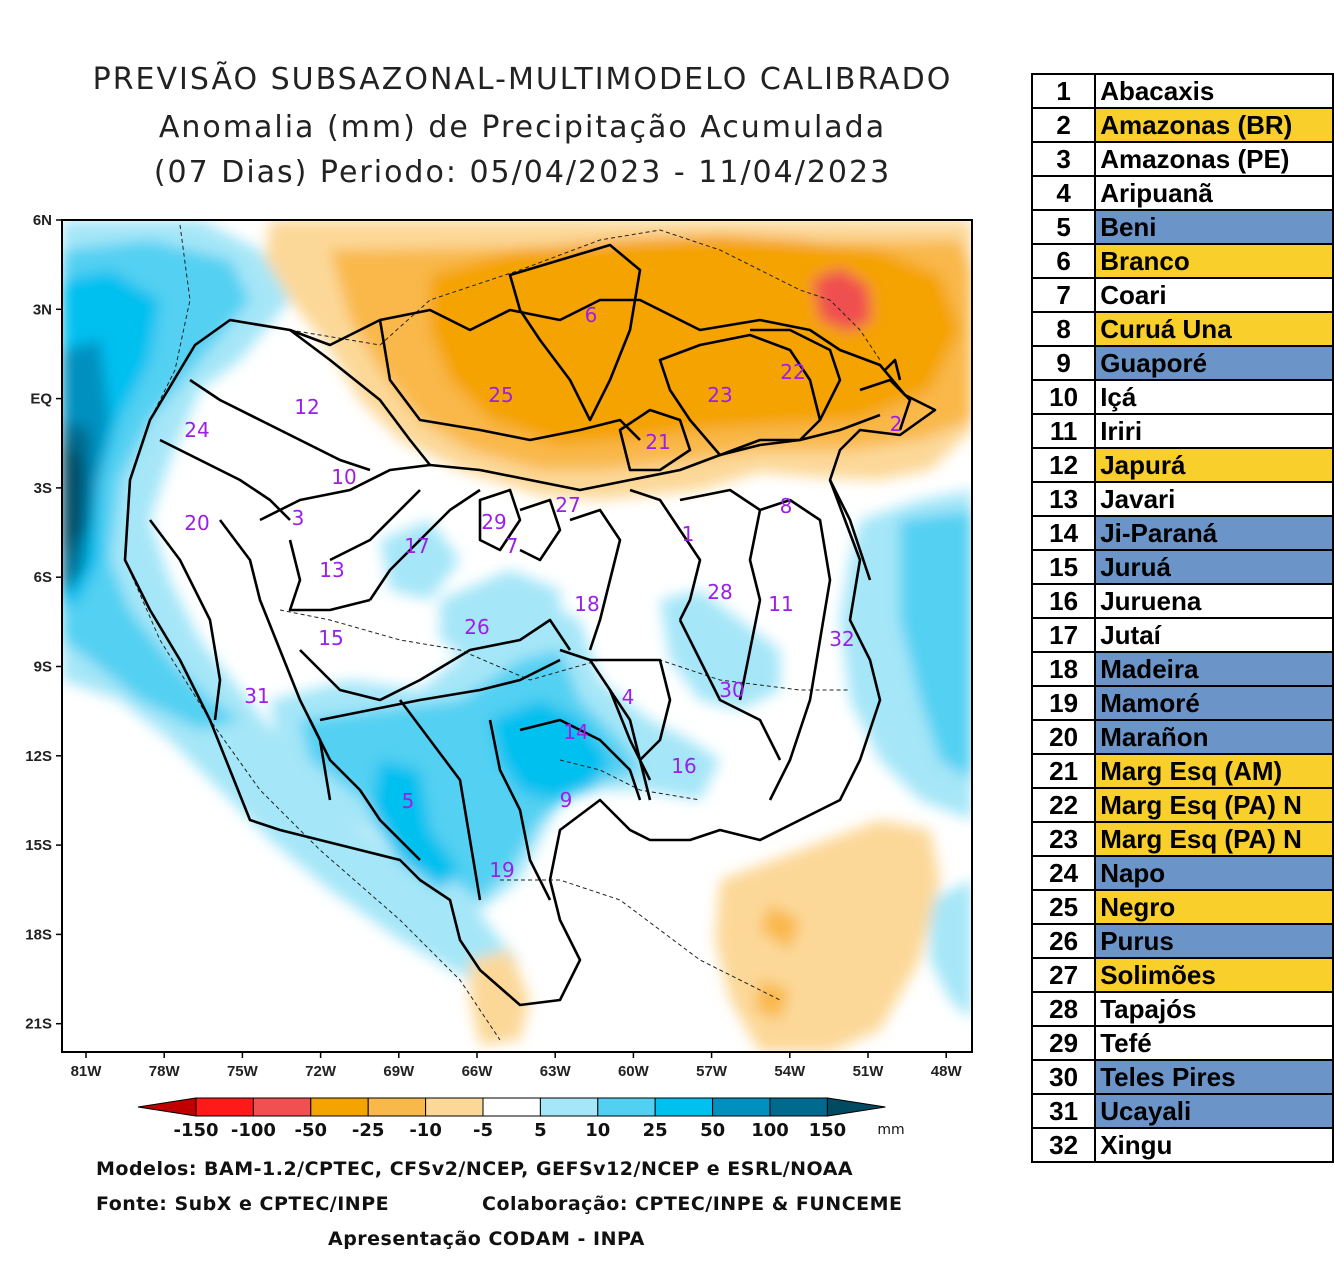  I want to click on basin-label-29: 29, so click(493, 522).